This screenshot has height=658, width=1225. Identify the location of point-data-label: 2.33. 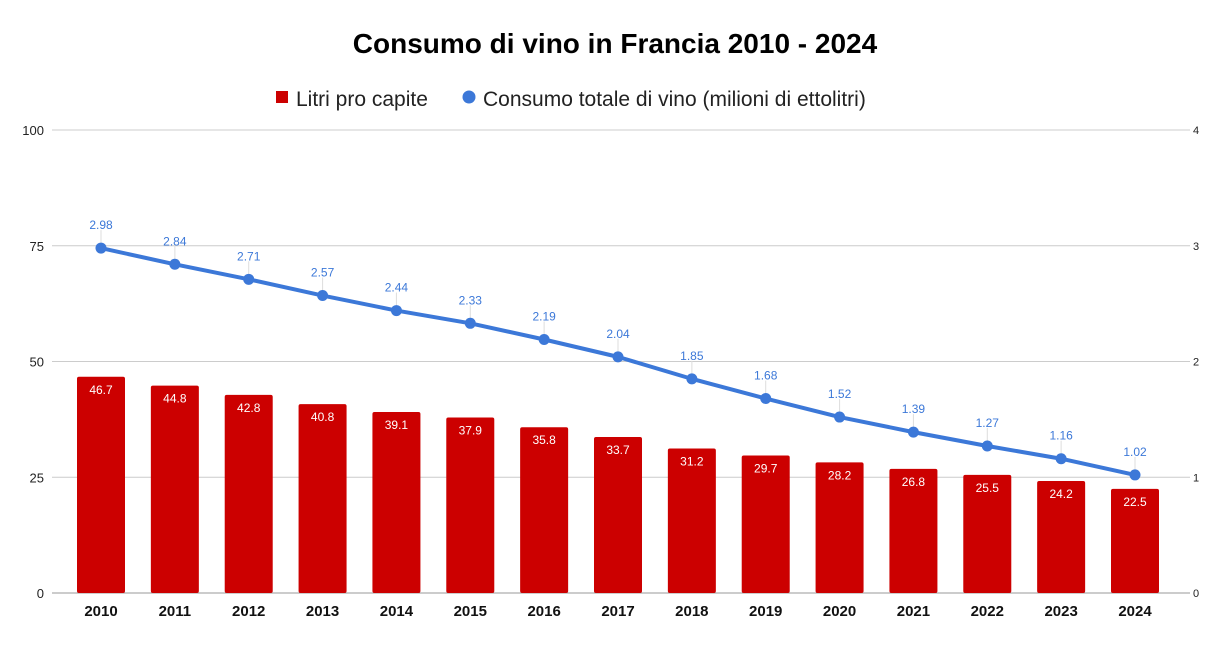
(471, 300).